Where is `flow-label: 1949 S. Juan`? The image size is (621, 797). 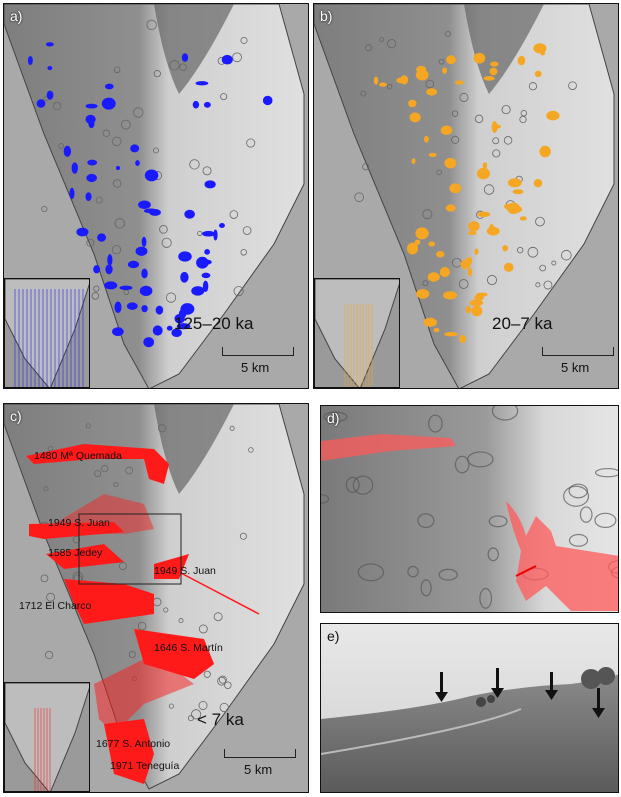
flow-label: 1949 S. Juan is located at coordinates (79, 523).